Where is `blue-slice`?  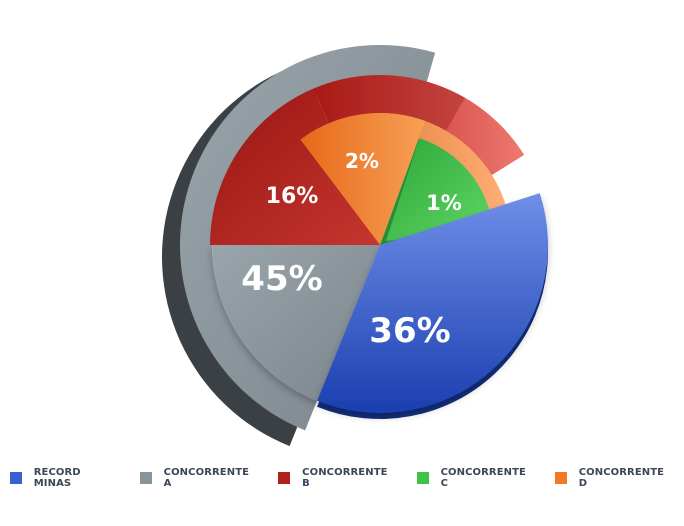 blue-slice is located at coordinates (432, 303).